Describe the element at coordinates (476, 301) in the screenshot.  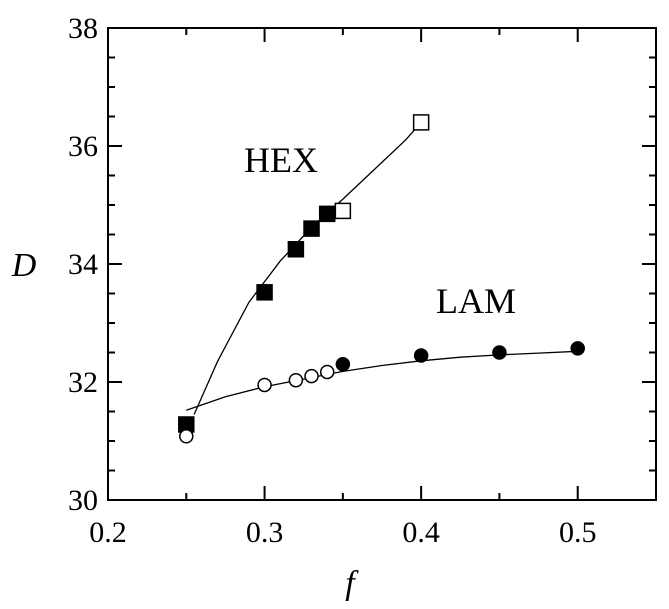
I see `annotation-lam: LAM` at that location.